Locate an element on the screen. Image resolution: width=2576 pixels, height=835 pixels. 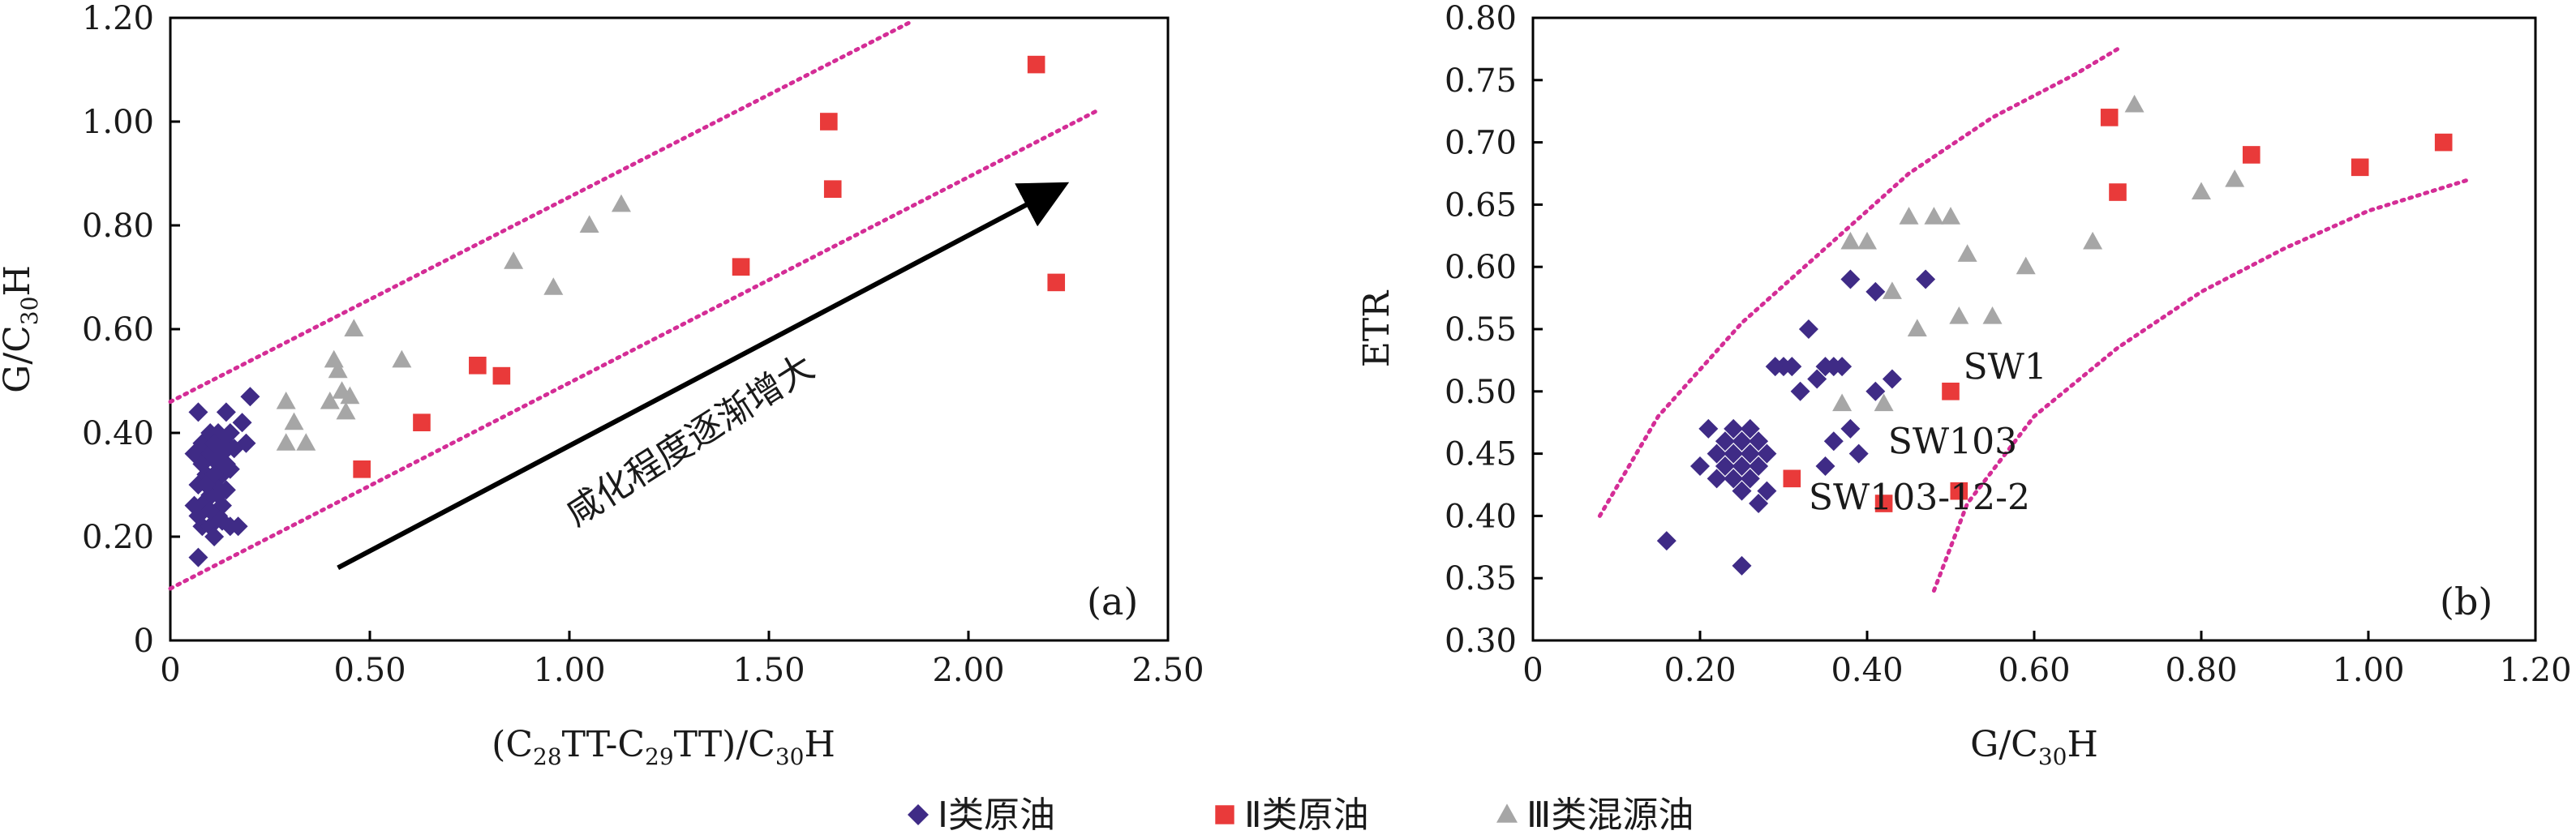
x-tick-label: 0 is located at coordinates (170, 670).